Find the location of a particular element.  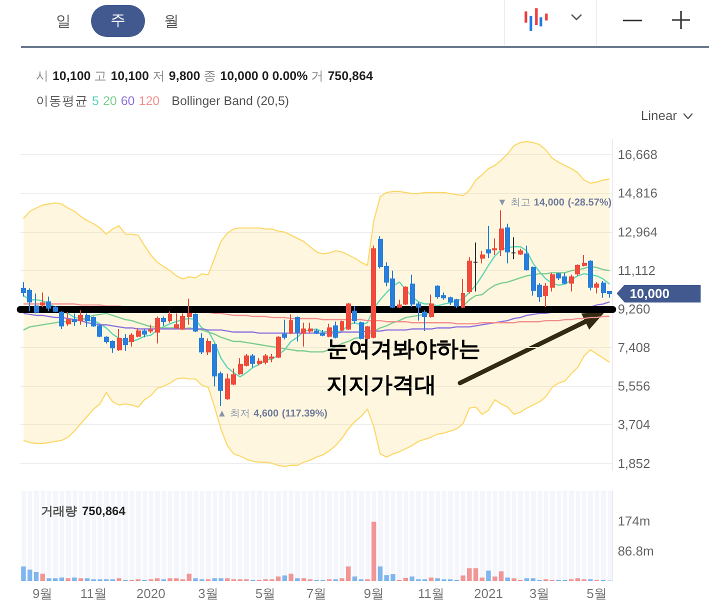

y-tick-label: 9,260 is located at coordinates (634, 308).